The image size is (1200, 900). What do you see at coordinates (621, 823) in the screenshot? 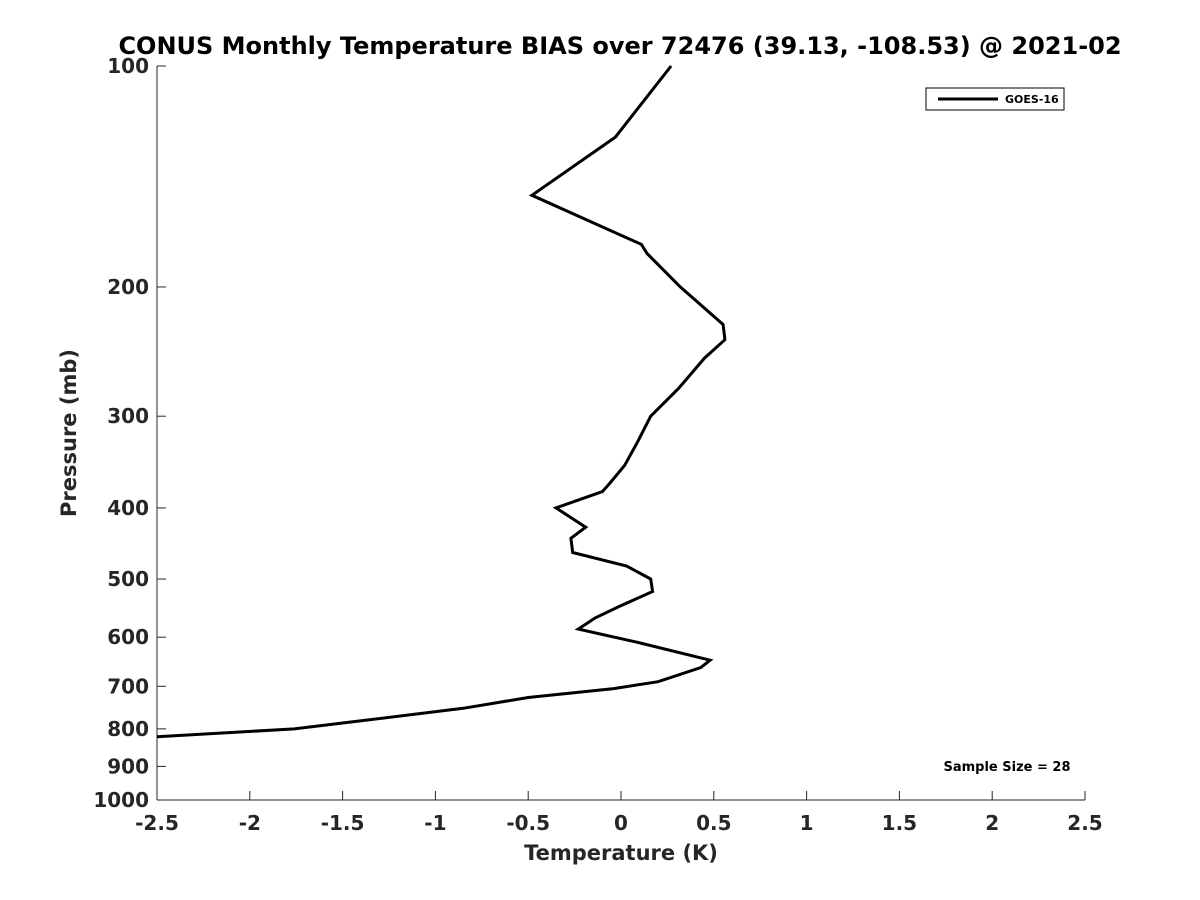
I see `x-tick-label: 0` at bounding box center [621, 823].